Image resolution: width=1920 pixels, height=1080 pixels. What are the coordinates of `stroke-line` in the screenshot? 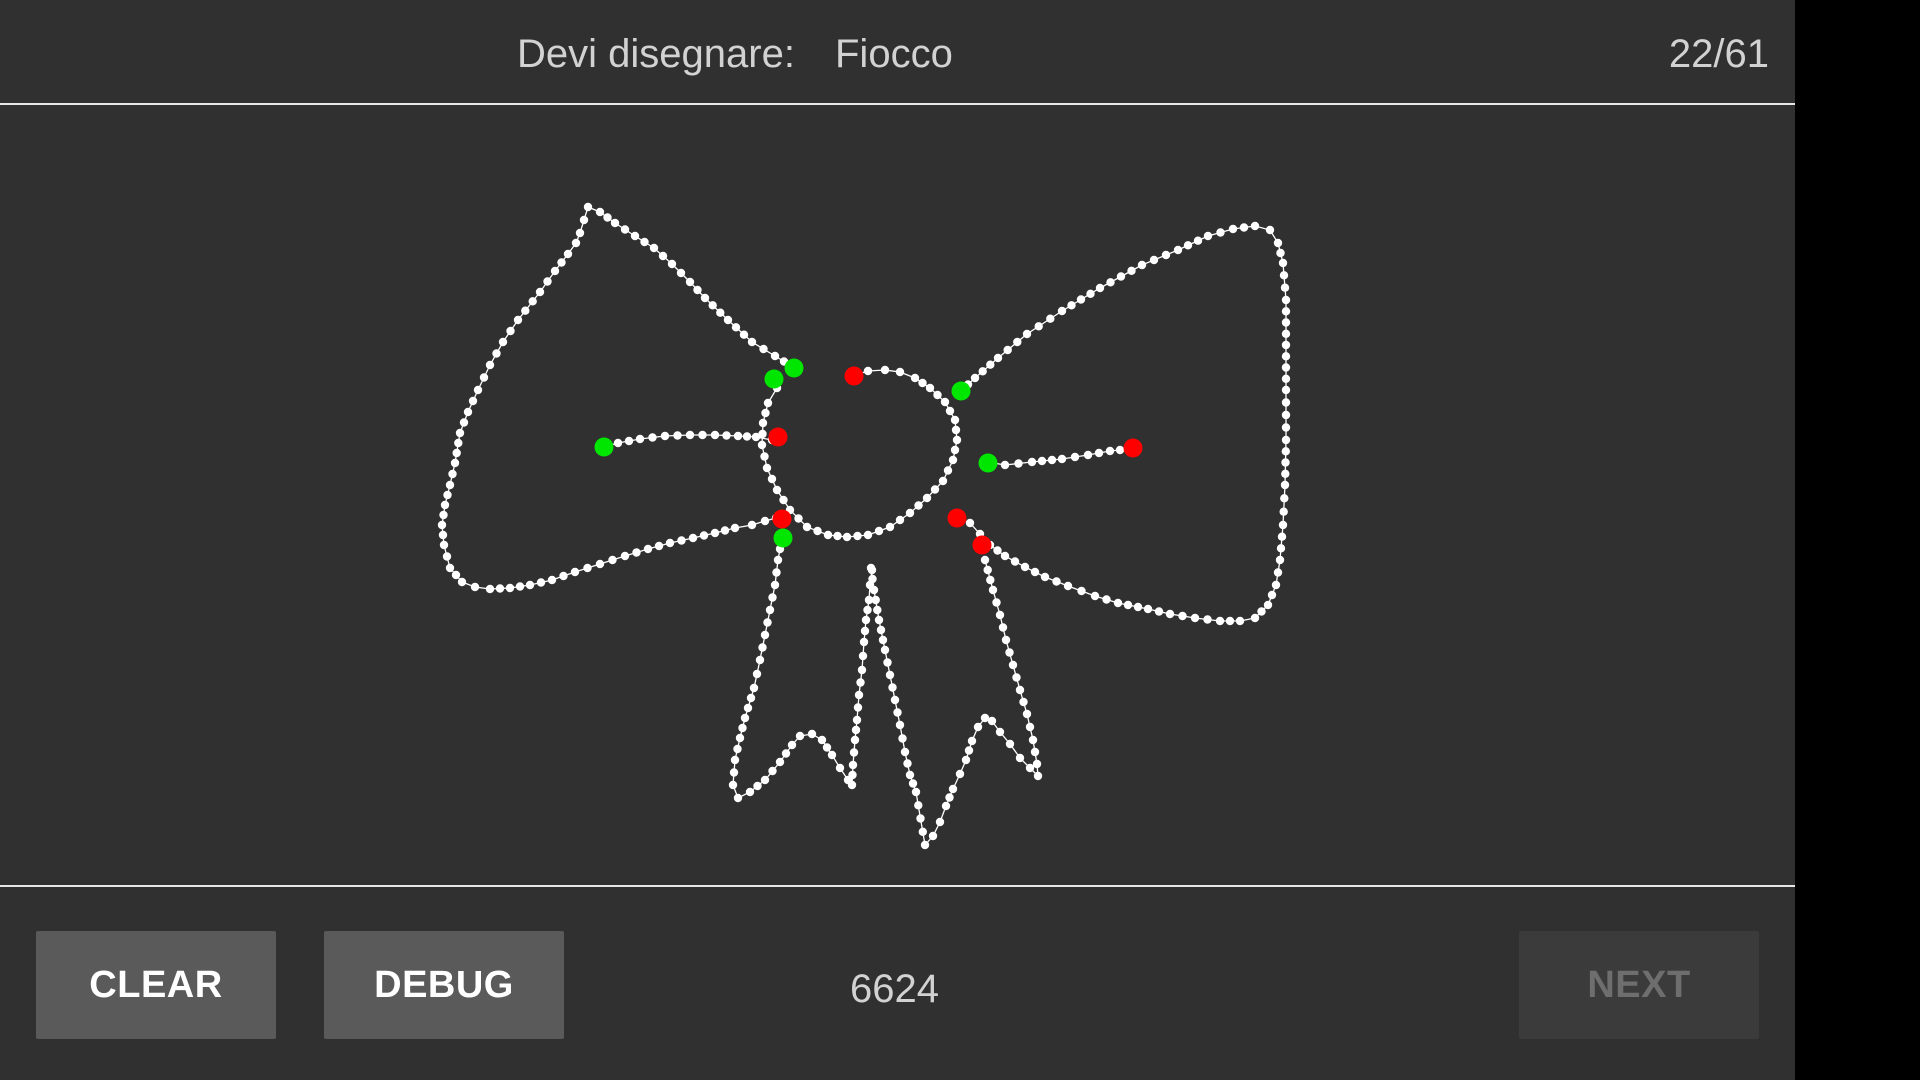 It's located at (617, 398).